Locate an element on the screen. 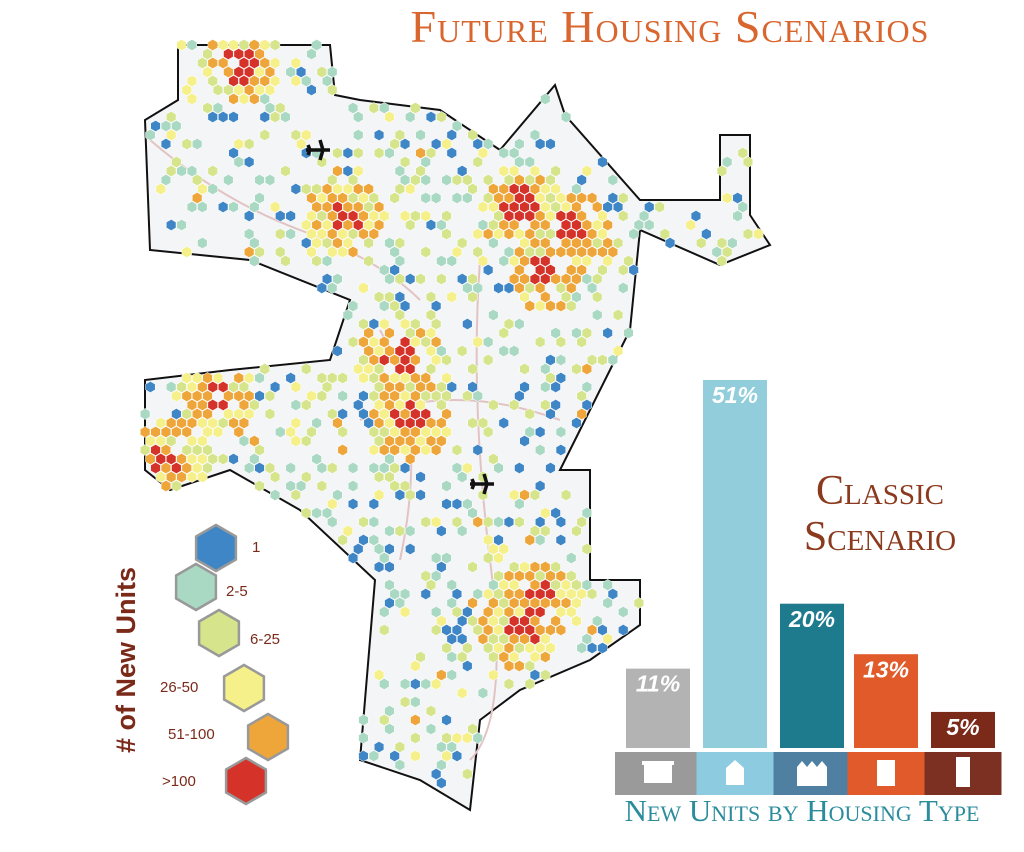  legend-swatch is located at coordinates (196, 587).